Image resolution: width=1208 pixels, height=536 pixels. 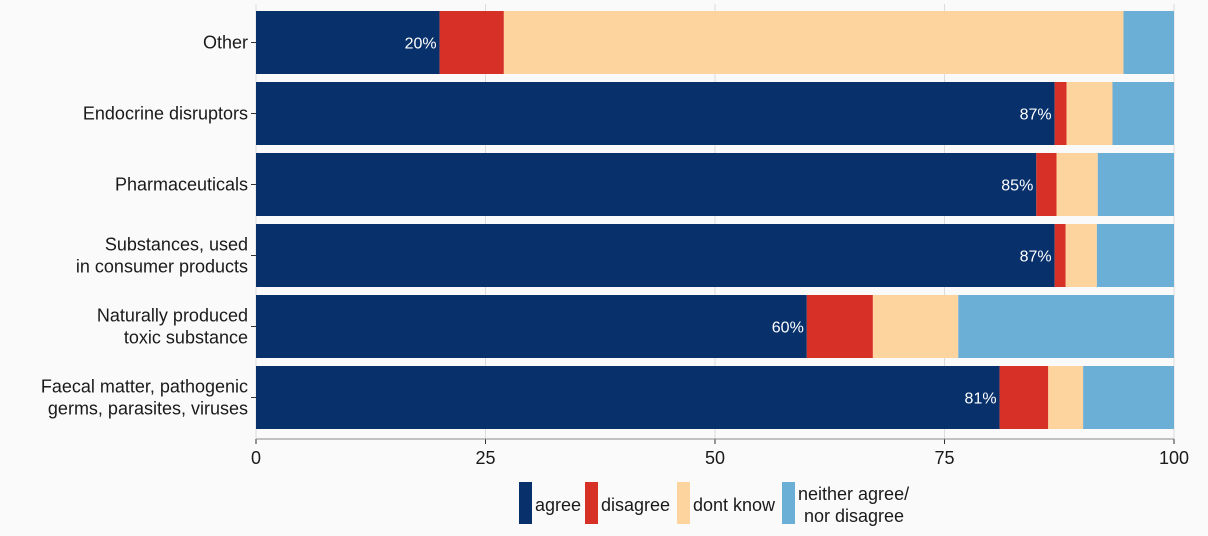 I want to click on x-tick-label: 0, so click(x=256, y=458).